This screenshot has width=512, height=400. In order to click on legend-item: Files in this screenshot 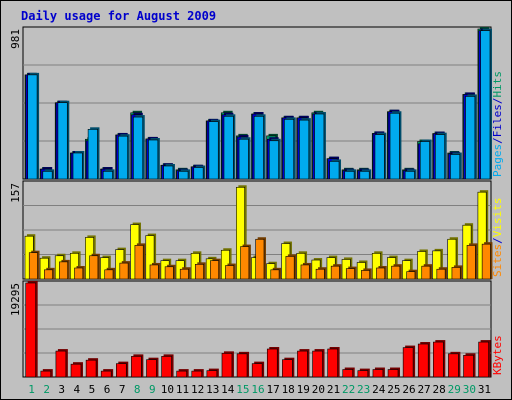, I will do `click(497, 120)`.